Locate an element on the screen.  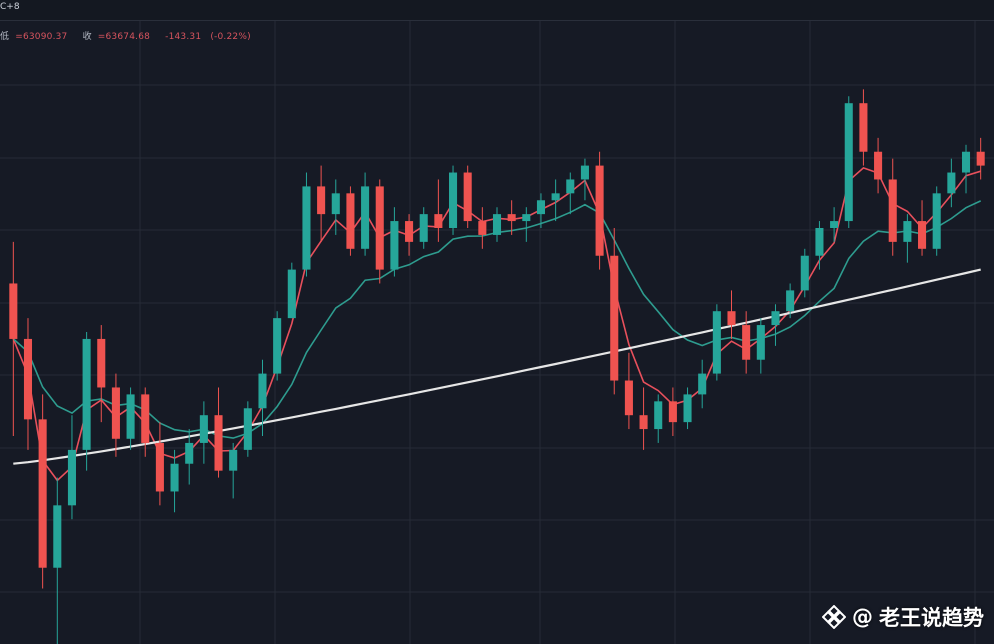
ohlc-low-label: 低 is located at coordinates (5, 37).